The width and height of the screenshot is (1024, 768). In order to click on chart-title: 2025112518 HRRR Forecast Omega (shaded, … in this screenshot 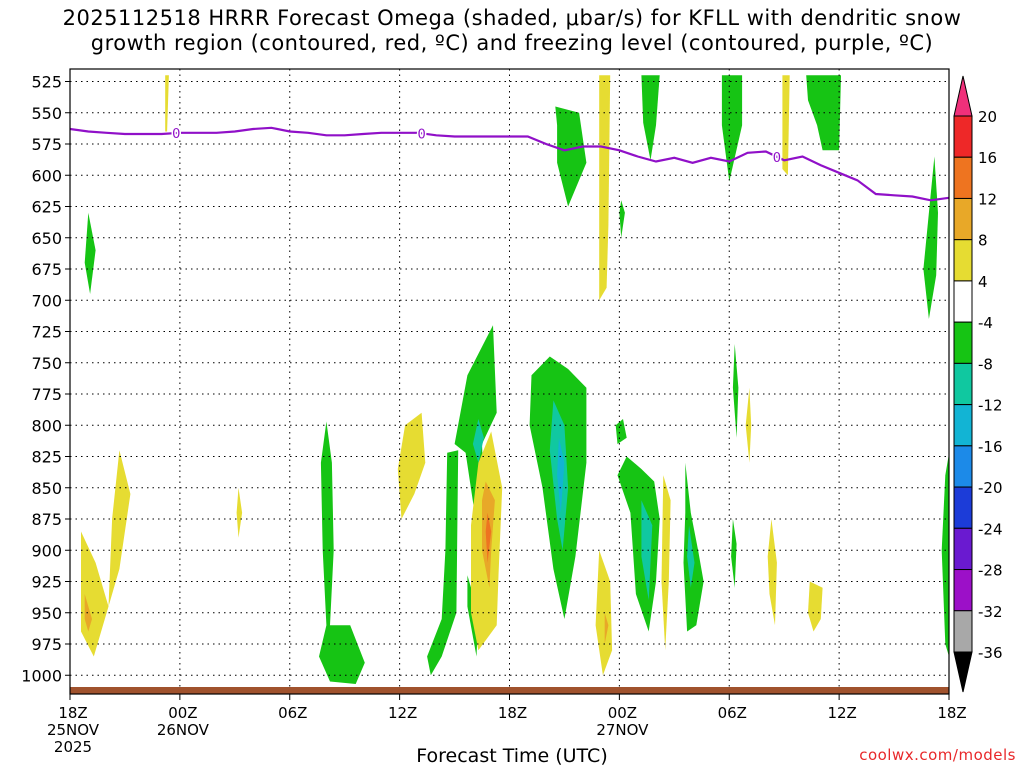, I will do `click(512, 31)`.